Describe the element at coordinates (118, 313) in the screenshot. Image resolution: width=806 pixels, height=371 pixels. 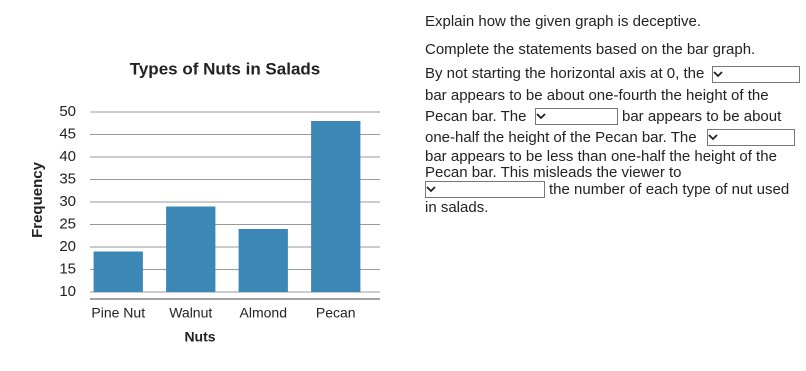
I see `x-tick-label: Pine Nut` at that location.